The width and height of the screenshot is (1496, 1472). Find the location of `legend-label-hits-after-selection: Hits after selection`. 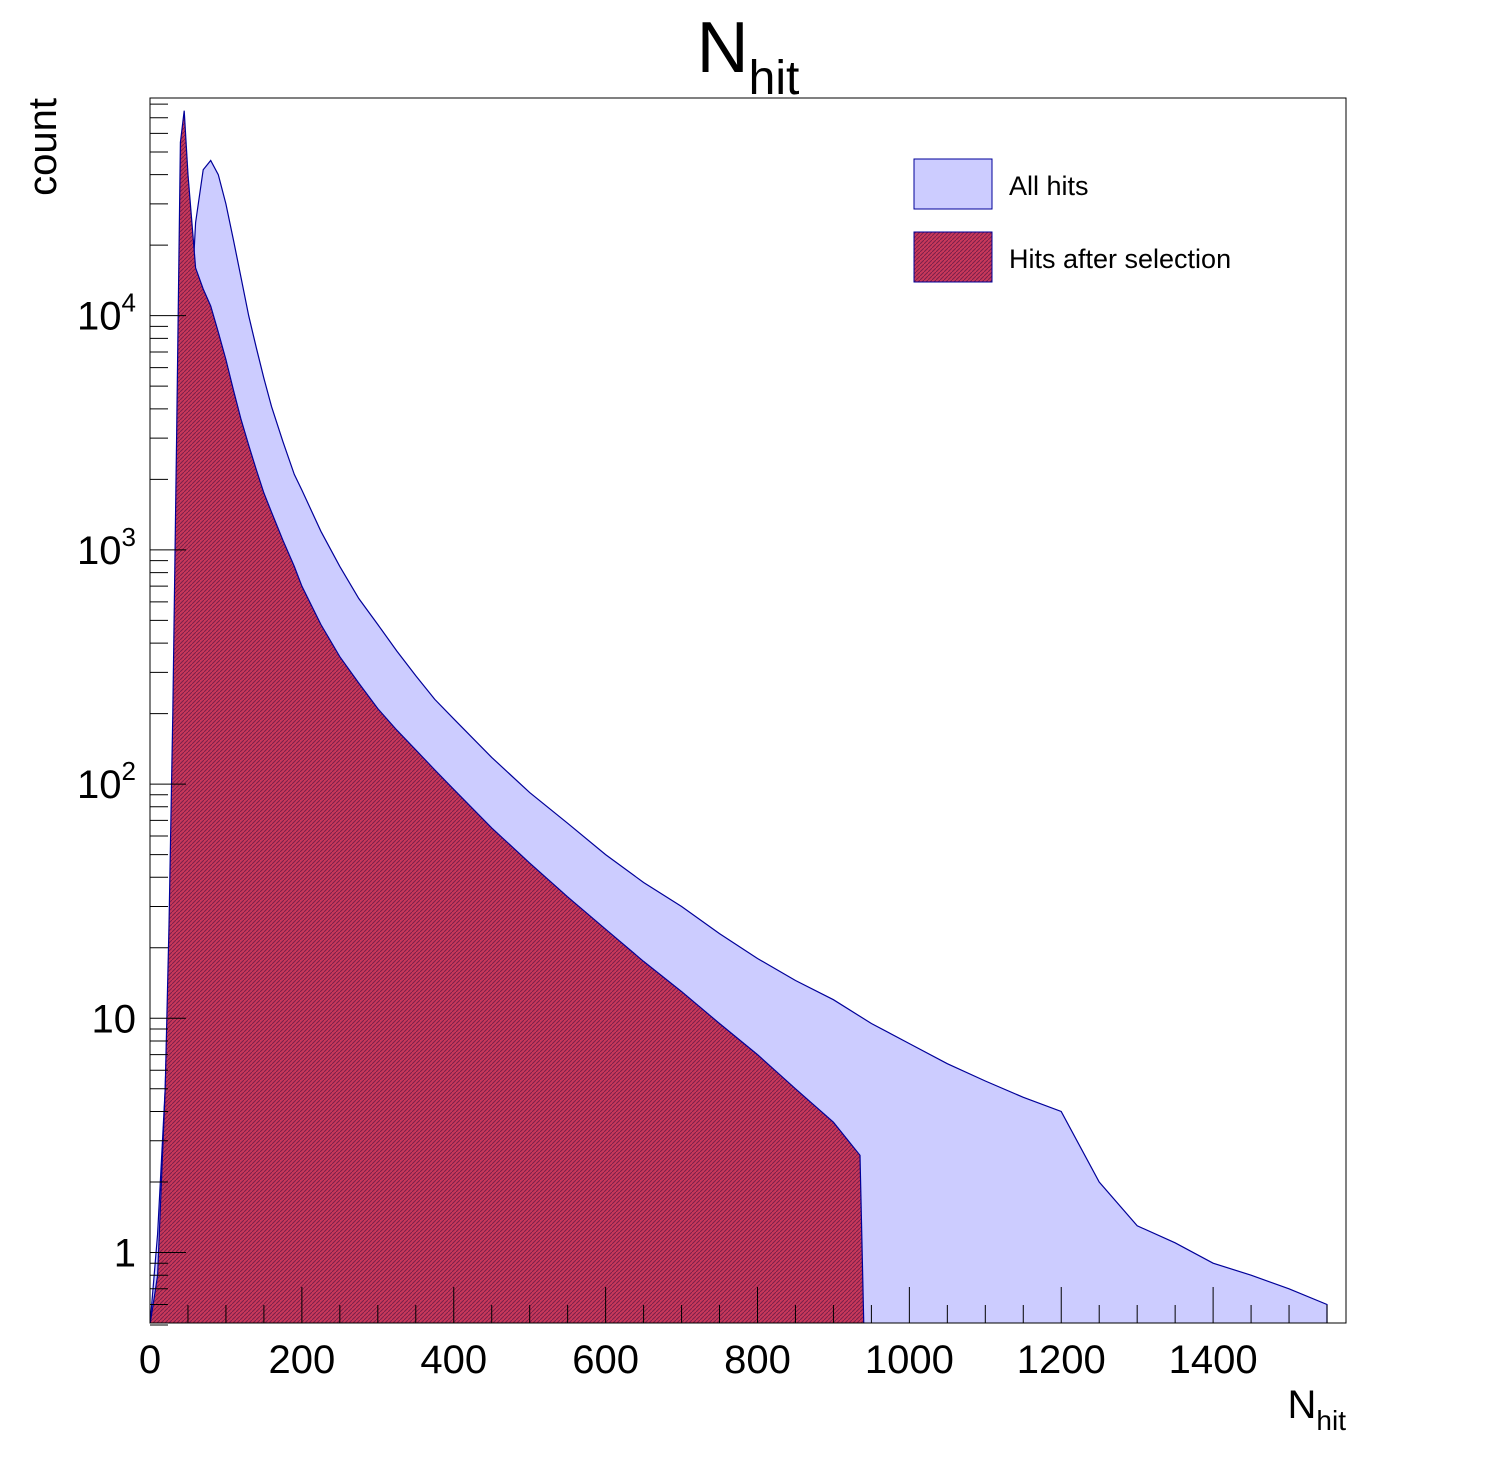

legend-label-hits-after-selection: Hits after selection is located at coordinates (1120, 259).